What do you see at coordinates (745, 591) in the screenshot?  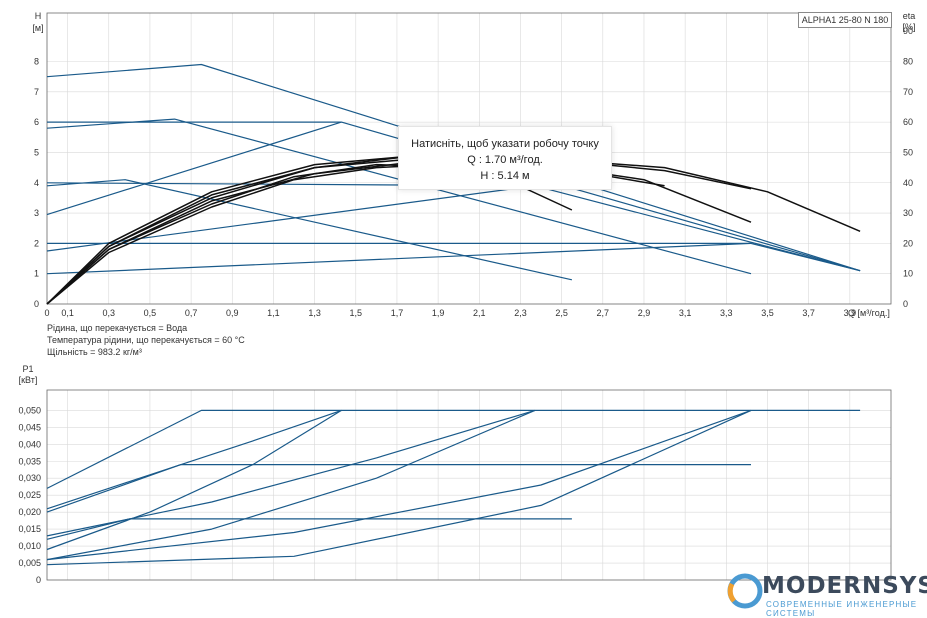 I see `logo-mark-icon` at bounding box center [745, 591].